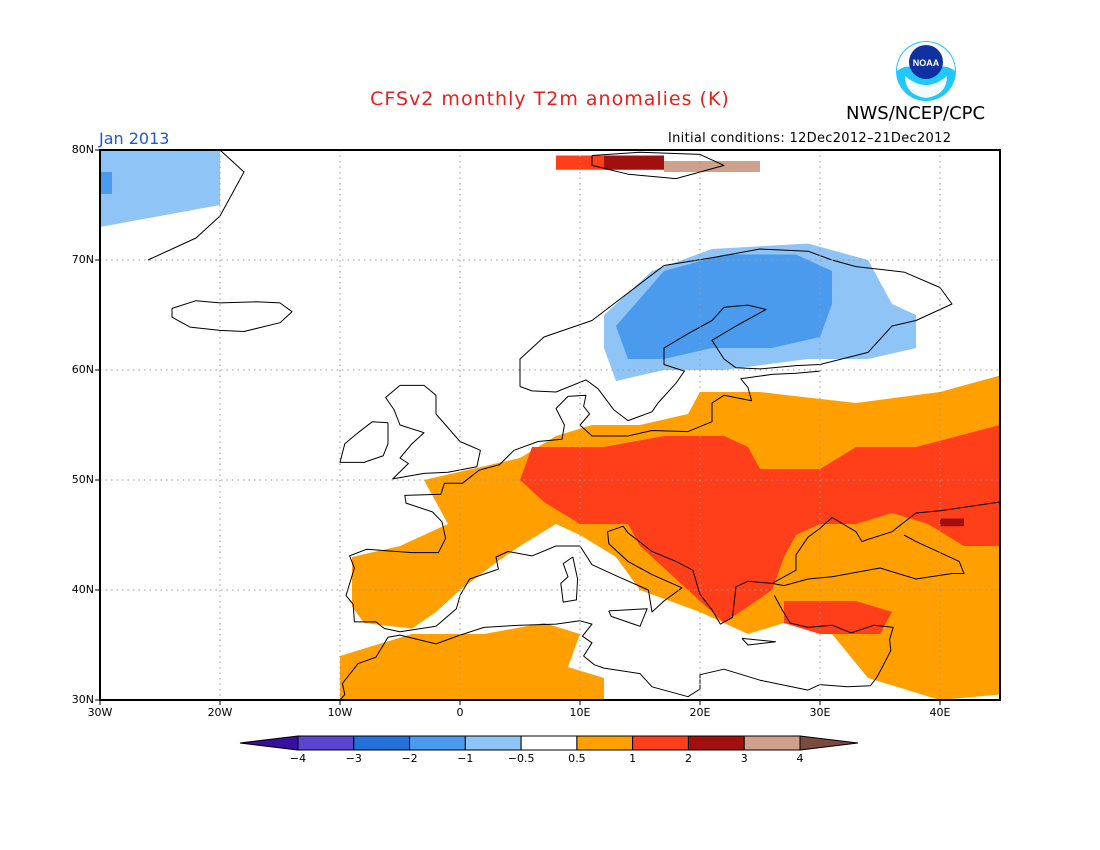 Image resolution: width=1100 pixels, height=850 pixels. I want to click on coastline-anatolia-south, so click(833, 643).